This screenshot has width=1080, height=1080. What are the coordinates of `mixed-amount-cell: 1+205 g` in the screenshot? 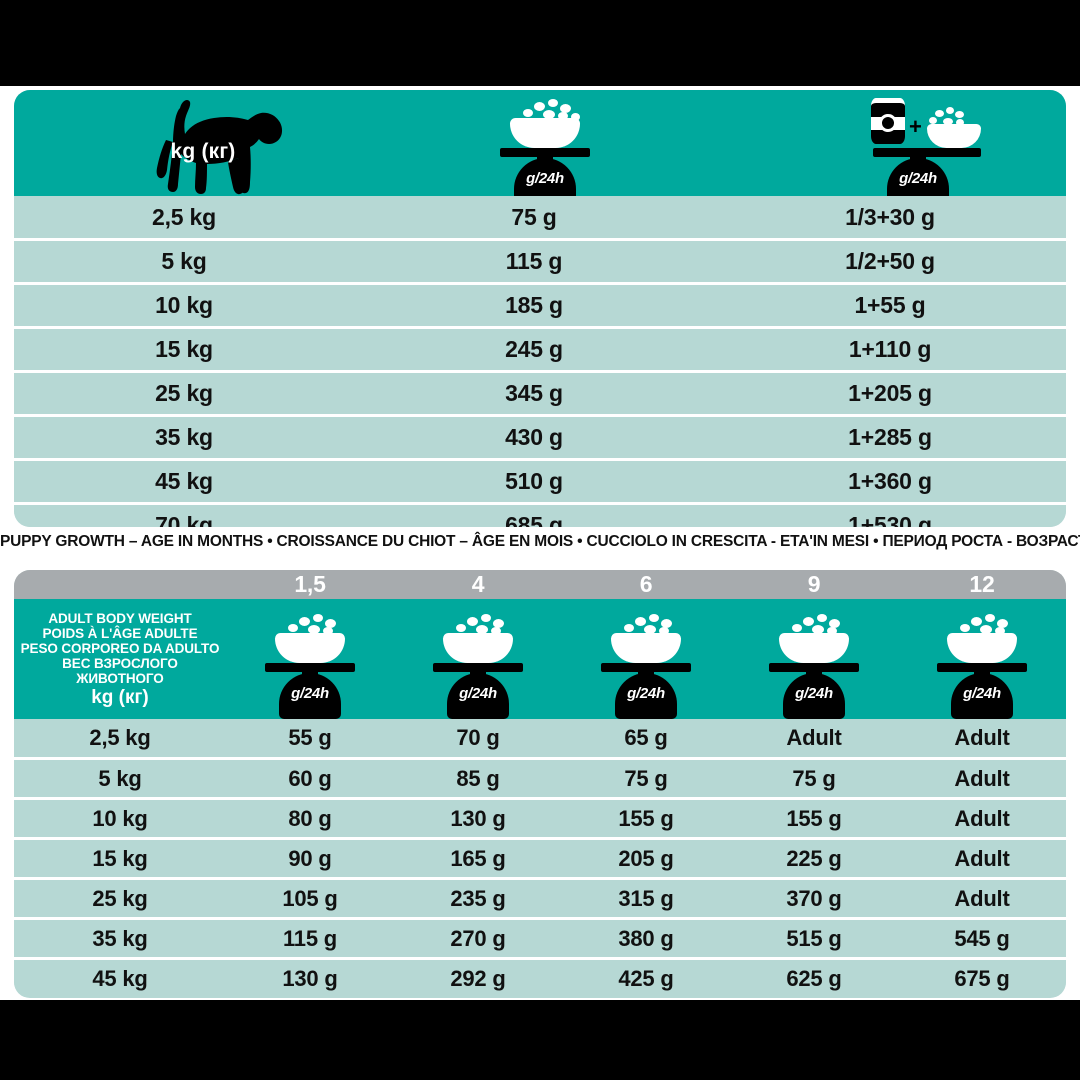 It's located at (890, 393).